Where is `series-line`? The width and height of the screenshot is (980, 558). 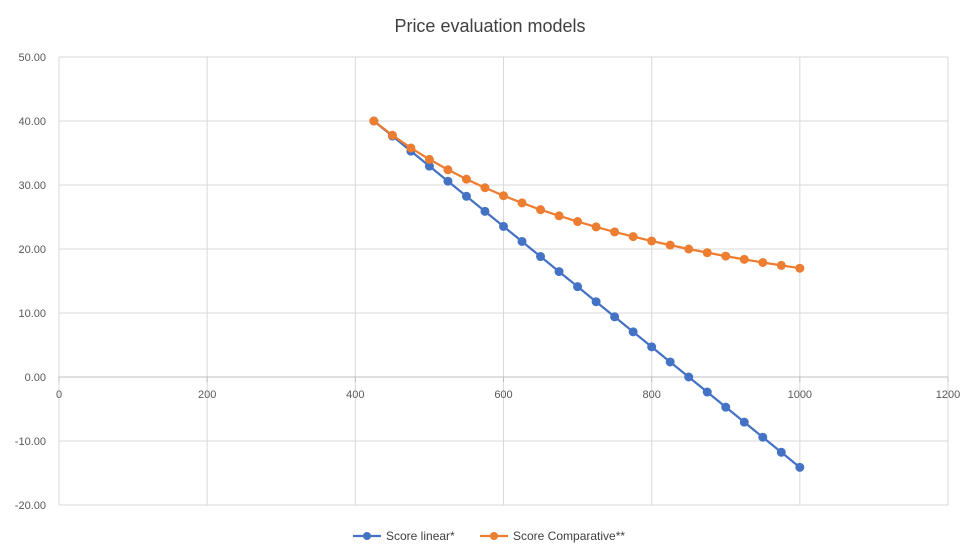 series-line is located at coordinates (586, 195).